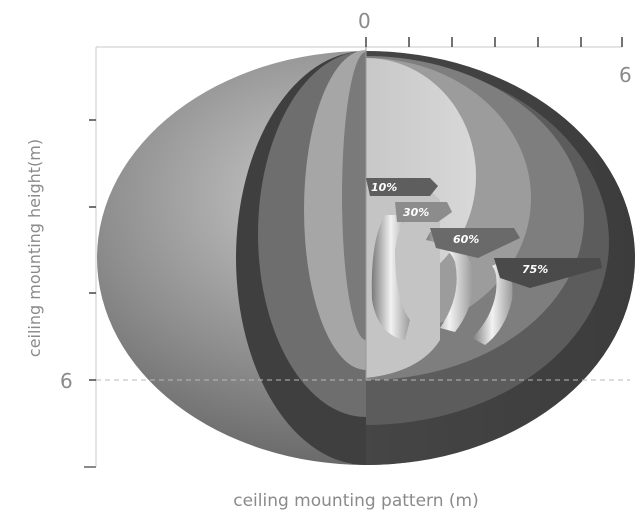 This screenshot has width=636, height=520. I want to click on section-steps, so click(439, 284).